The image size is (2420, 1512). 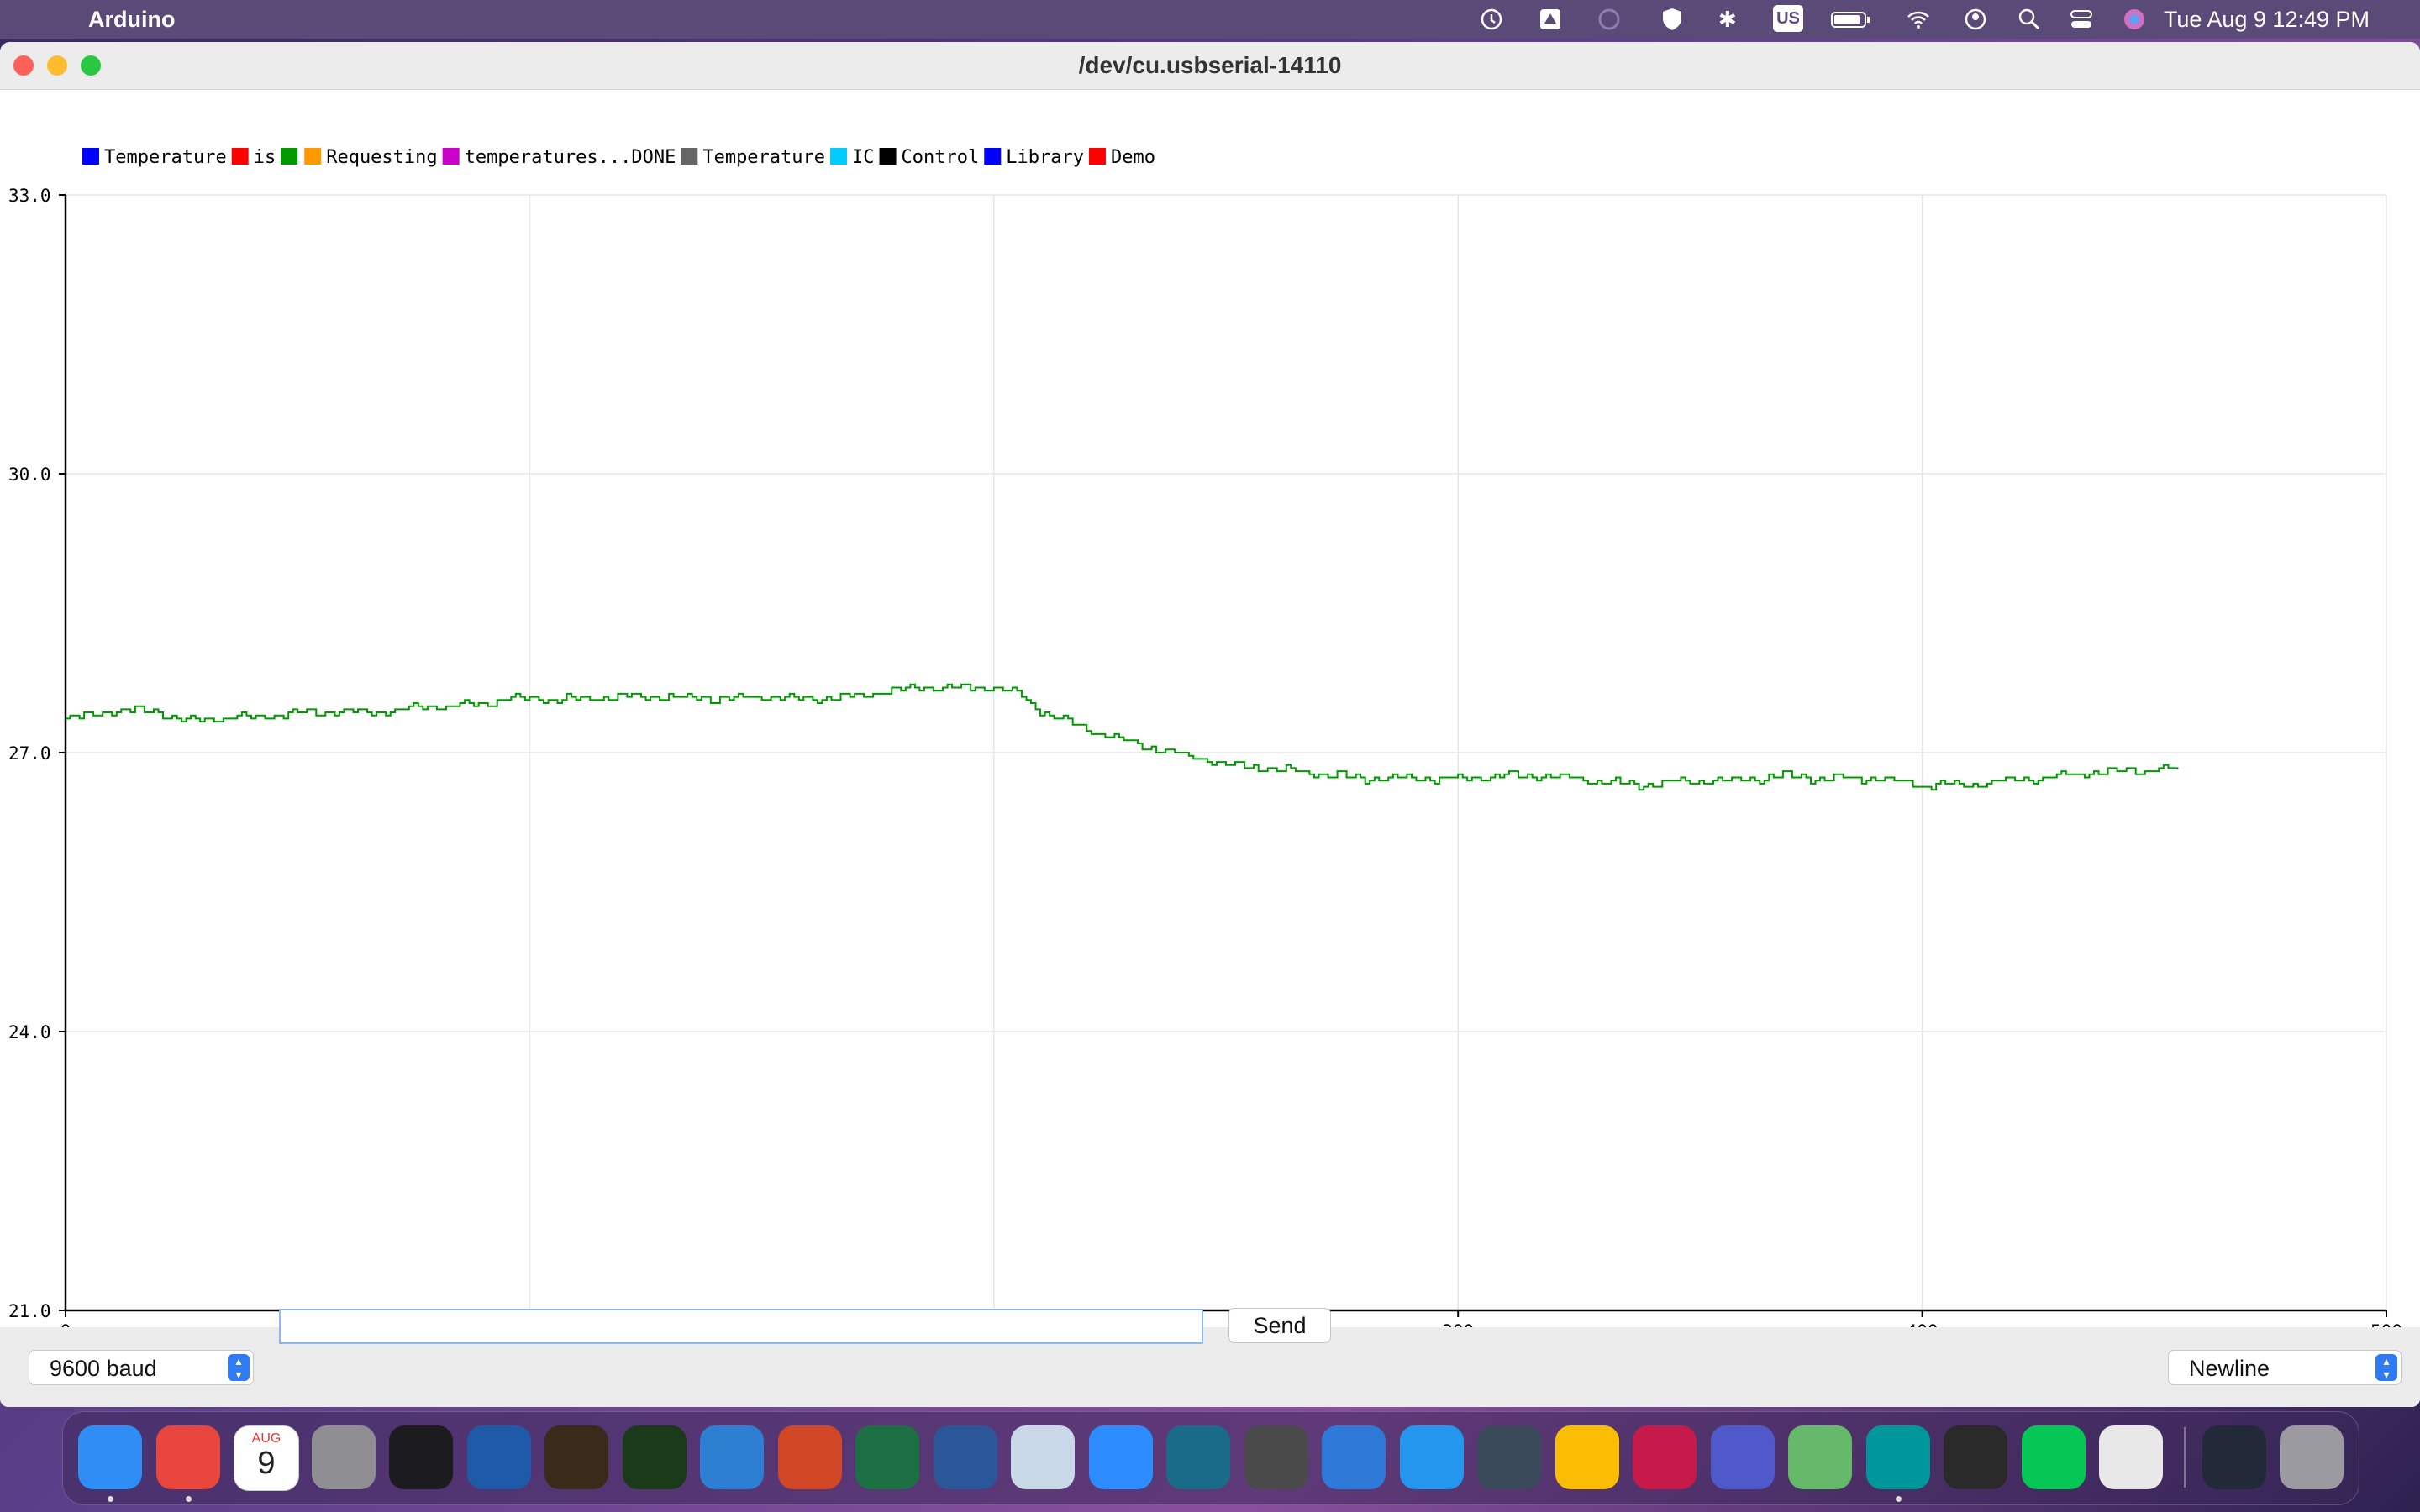 What do you see at coordinates (29, 475) in the screenshot?
I see `y-tick-label: 30.0` at bounding box center [29, 475].